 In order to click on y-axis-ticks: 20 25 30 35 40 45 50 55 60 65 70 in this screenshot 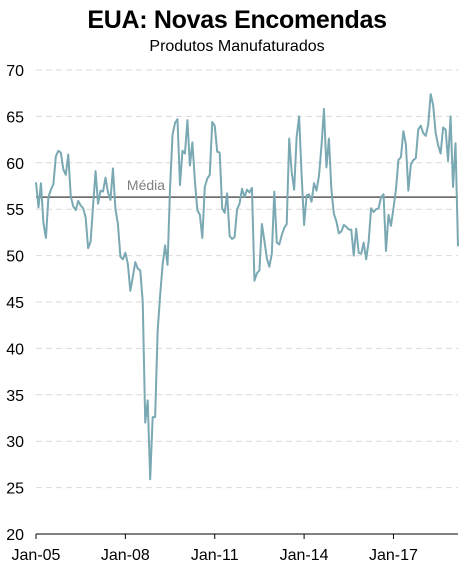, I will do `click(15, 303)`.